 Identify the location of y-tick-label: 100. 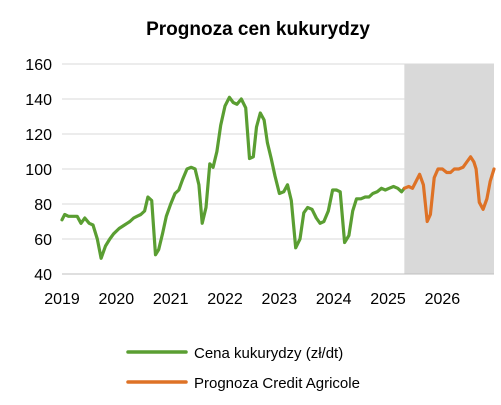
(38, 170).